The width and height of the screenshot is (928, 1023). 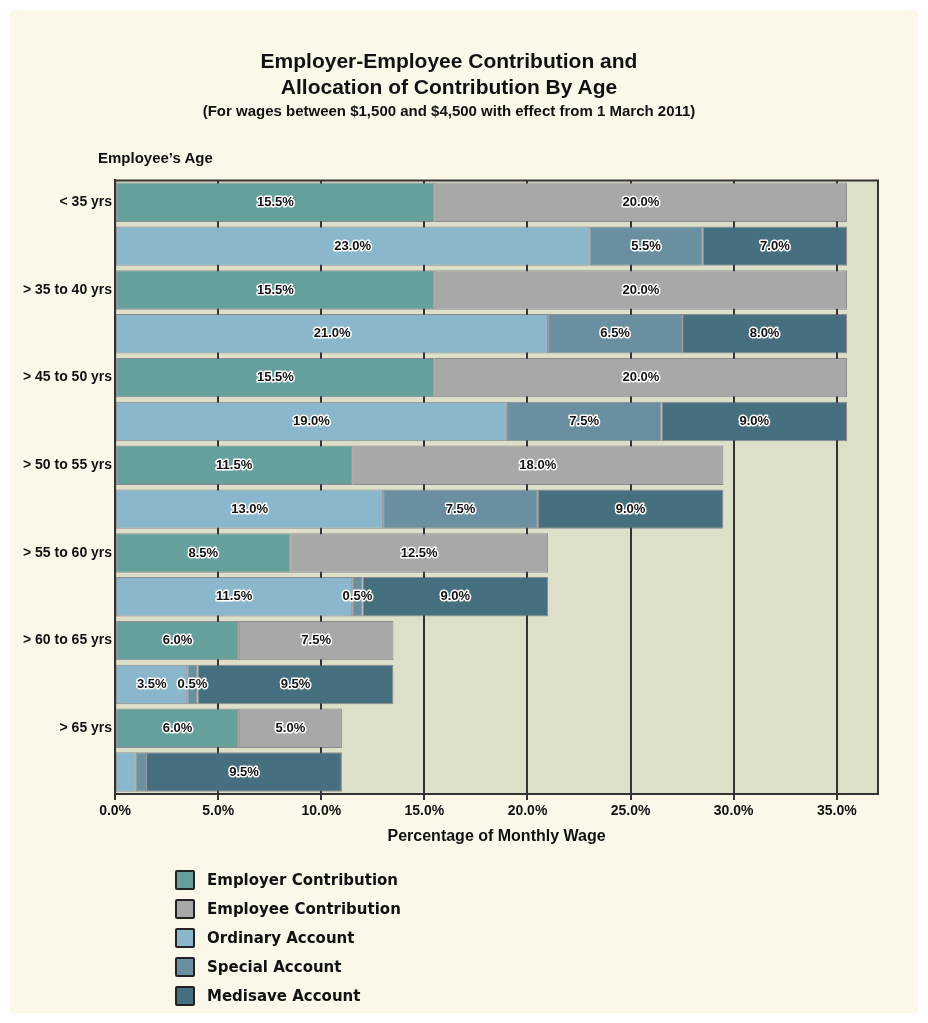 What do you see at coordinates (67, 551) in the screenshot?
I see `y-tick-label: > 55 to 60 yrs` at bounding box center [67, 551].